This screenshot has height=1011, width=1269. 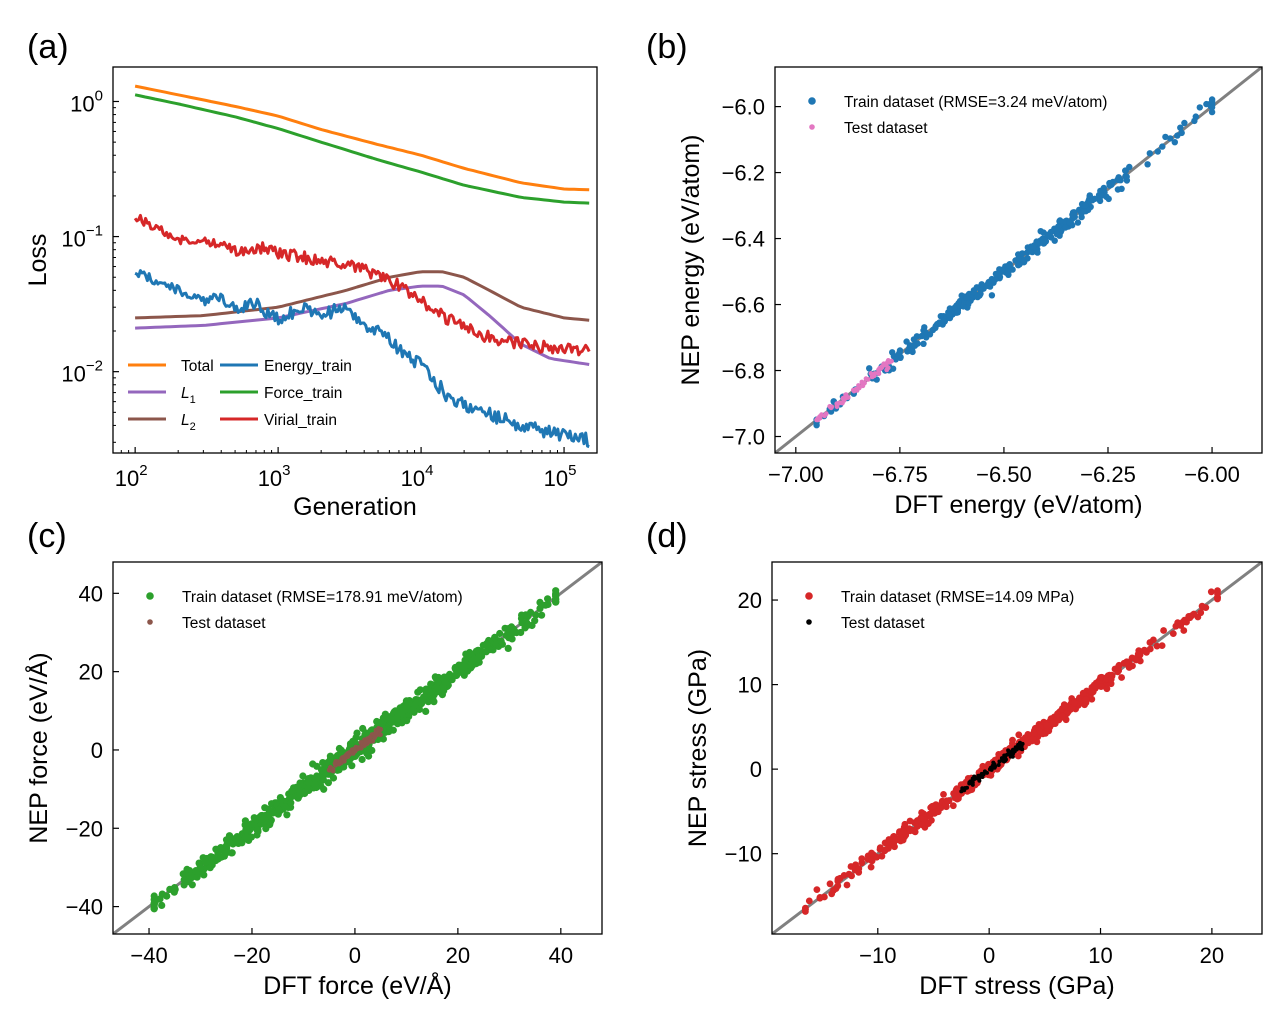 I want to click on y-tick-label: −20, so click(x=84, y=828).